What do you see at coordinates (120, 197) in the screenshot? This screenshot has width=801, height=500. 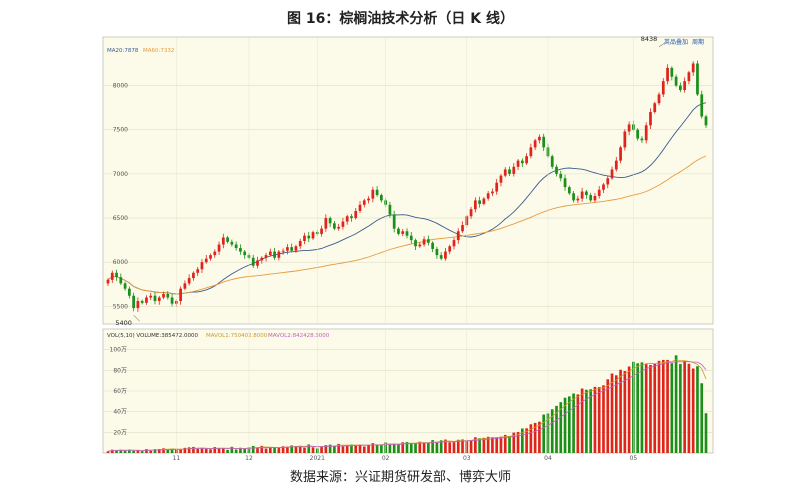 I see `price-y-axis: 5500 6000 6500 7000 7500 8000` at bounding box center [120, 197].